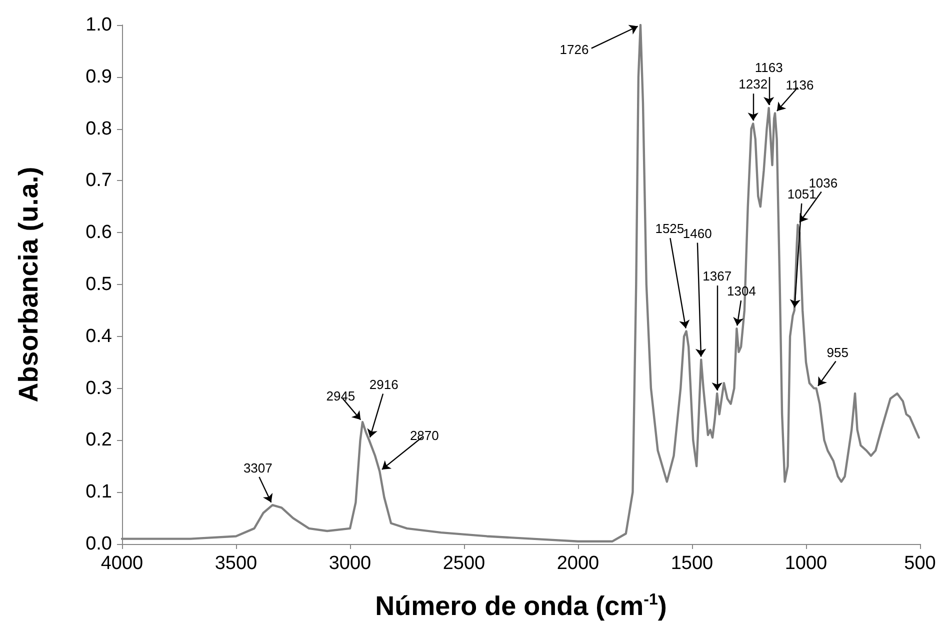  Describe the element at coordinates (741, 291) in the screenshot. I see `annotation: 1304` at that location.